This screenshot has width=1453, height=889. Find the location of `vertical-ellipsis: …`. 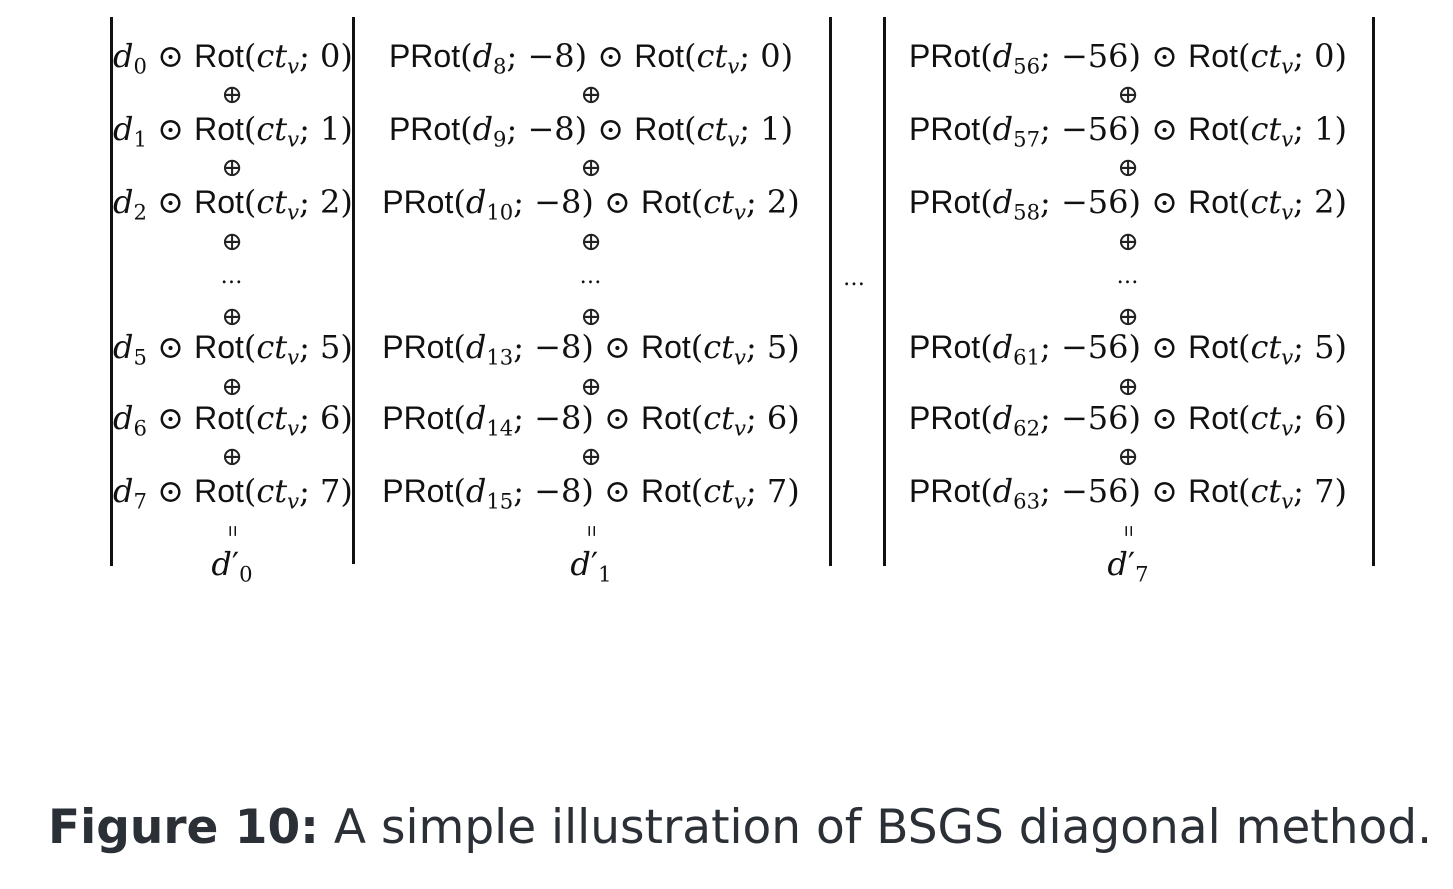

vertical-ellipsis: … is located at coordinates (1128, 276).